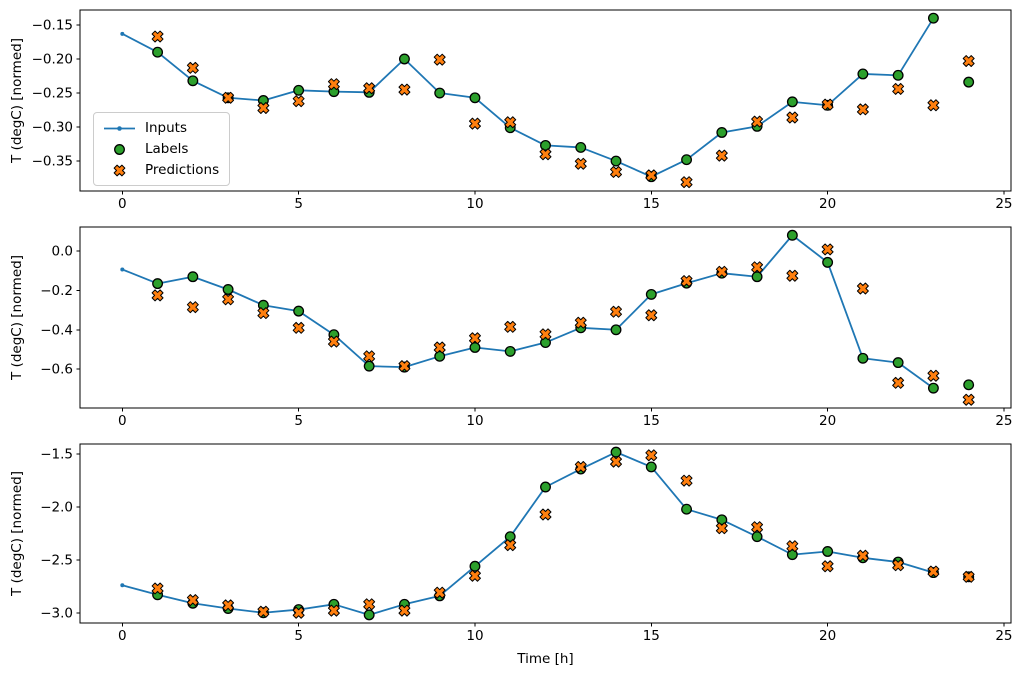  I want to click on inputs-line-icon-svg, so click(119, 128).